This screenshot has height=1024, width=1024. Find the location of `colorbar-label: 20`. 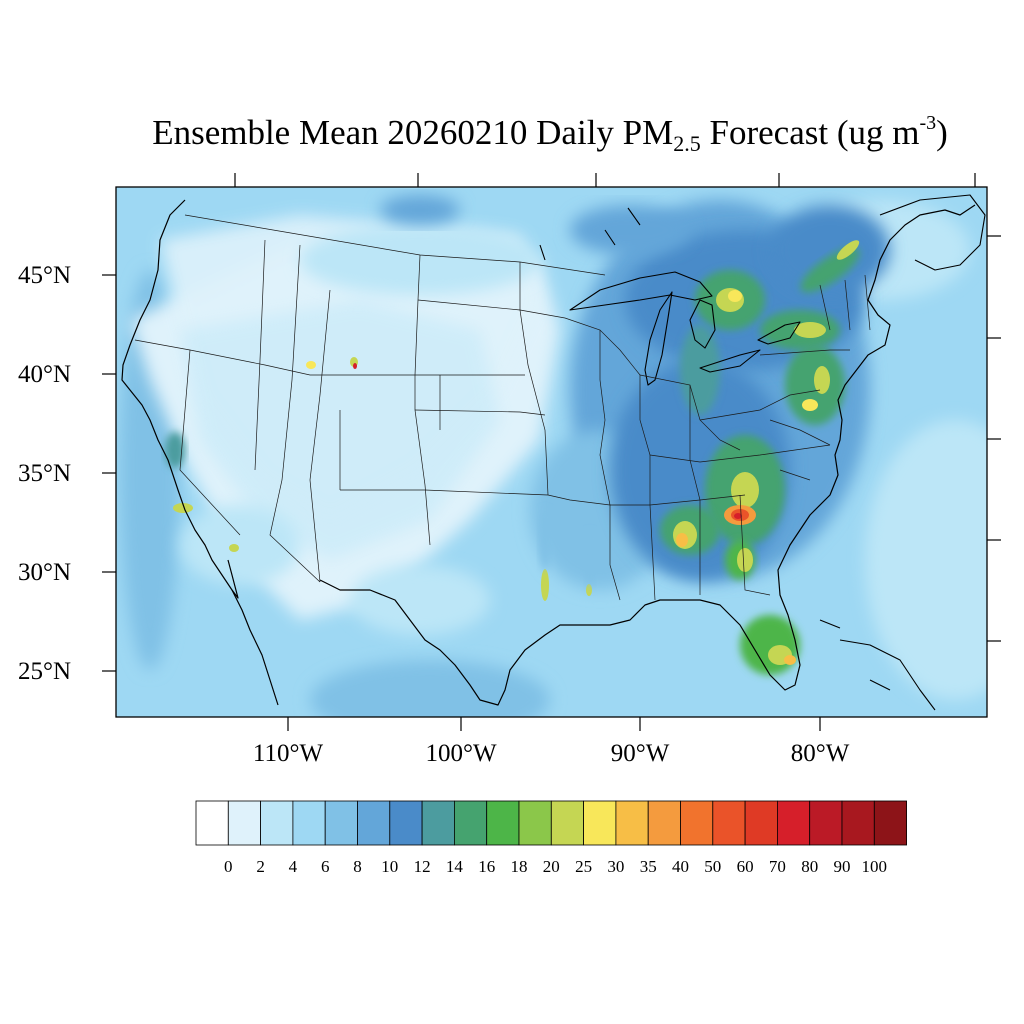

colorbar-label: 20 is located at coordinates (551, 866).